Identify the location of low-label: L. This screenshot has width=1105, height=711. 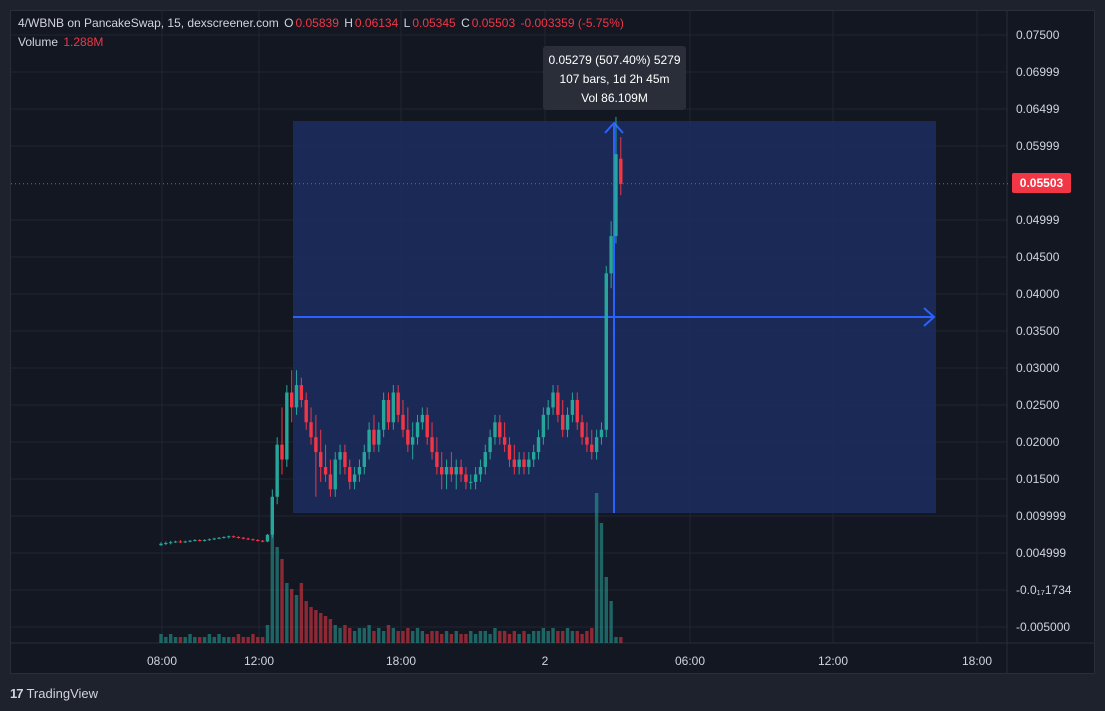
(407, 23).